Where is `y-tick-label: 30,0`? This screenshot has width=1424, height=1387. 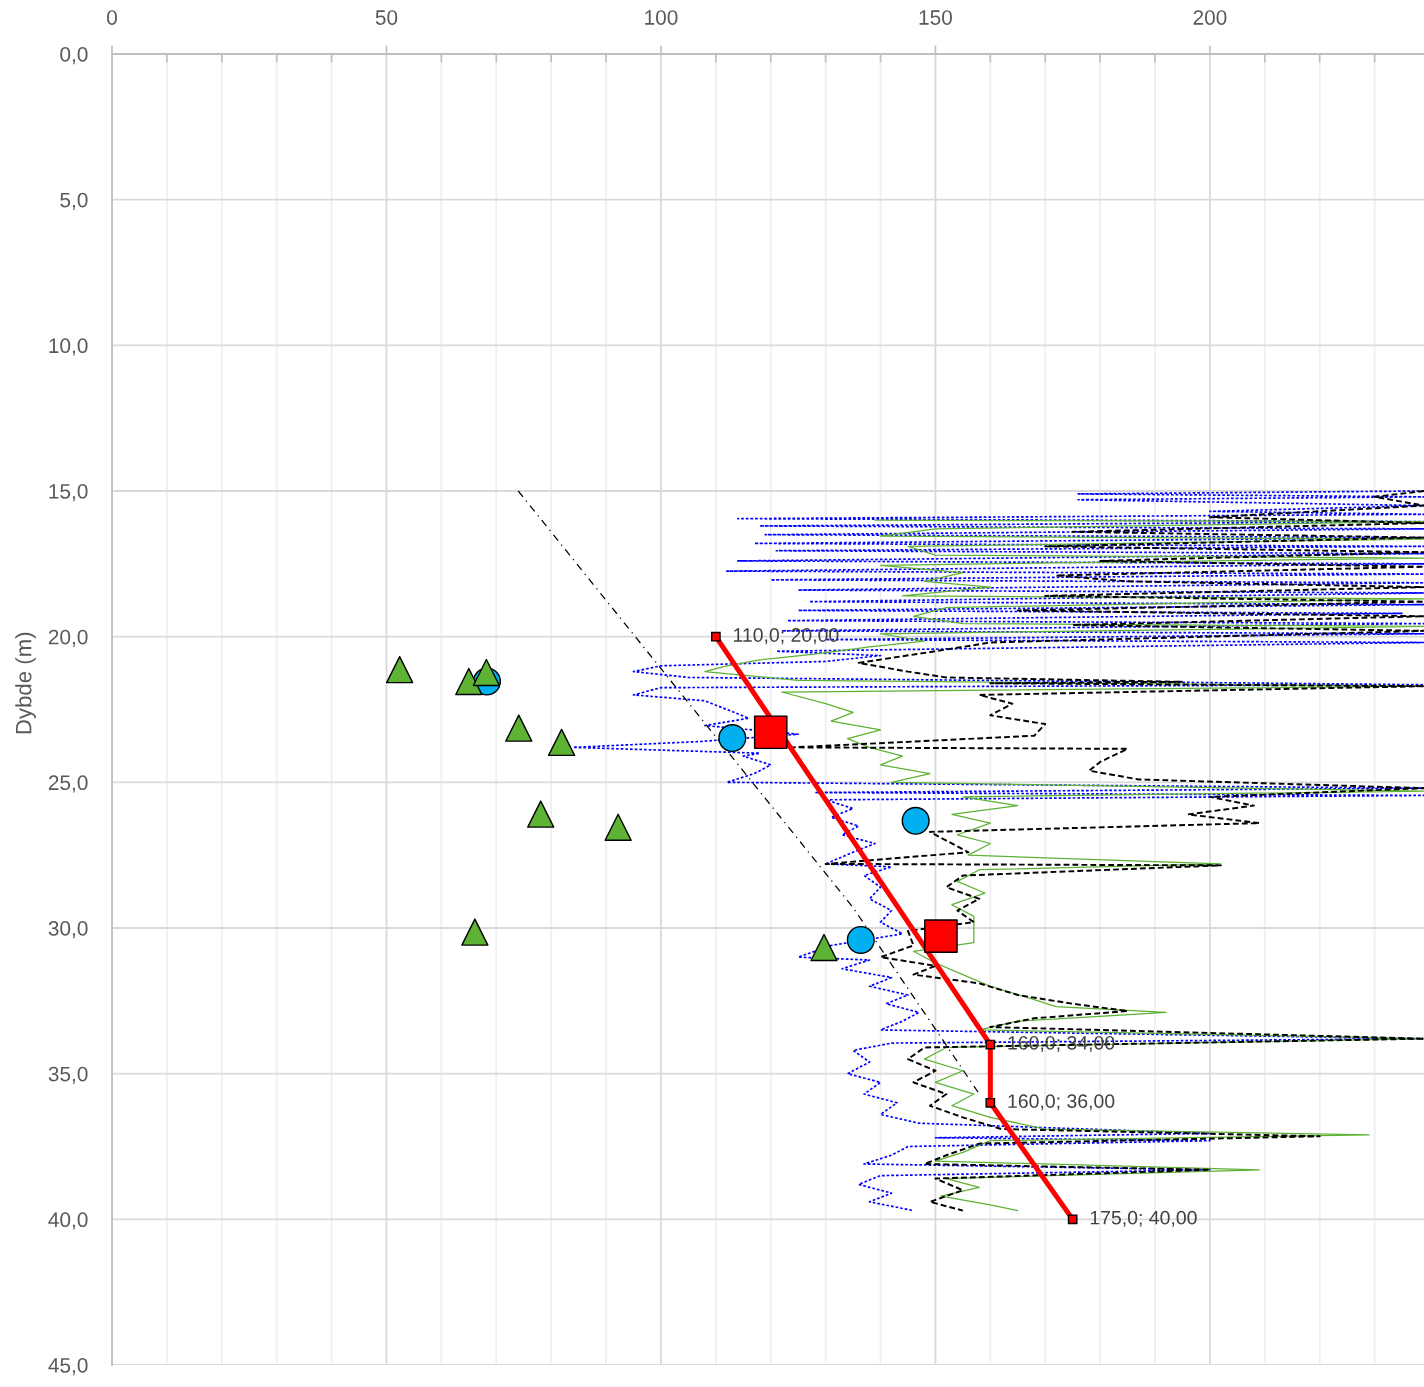 y-tick-label: 30,0 is located at coordinates (68, 930).